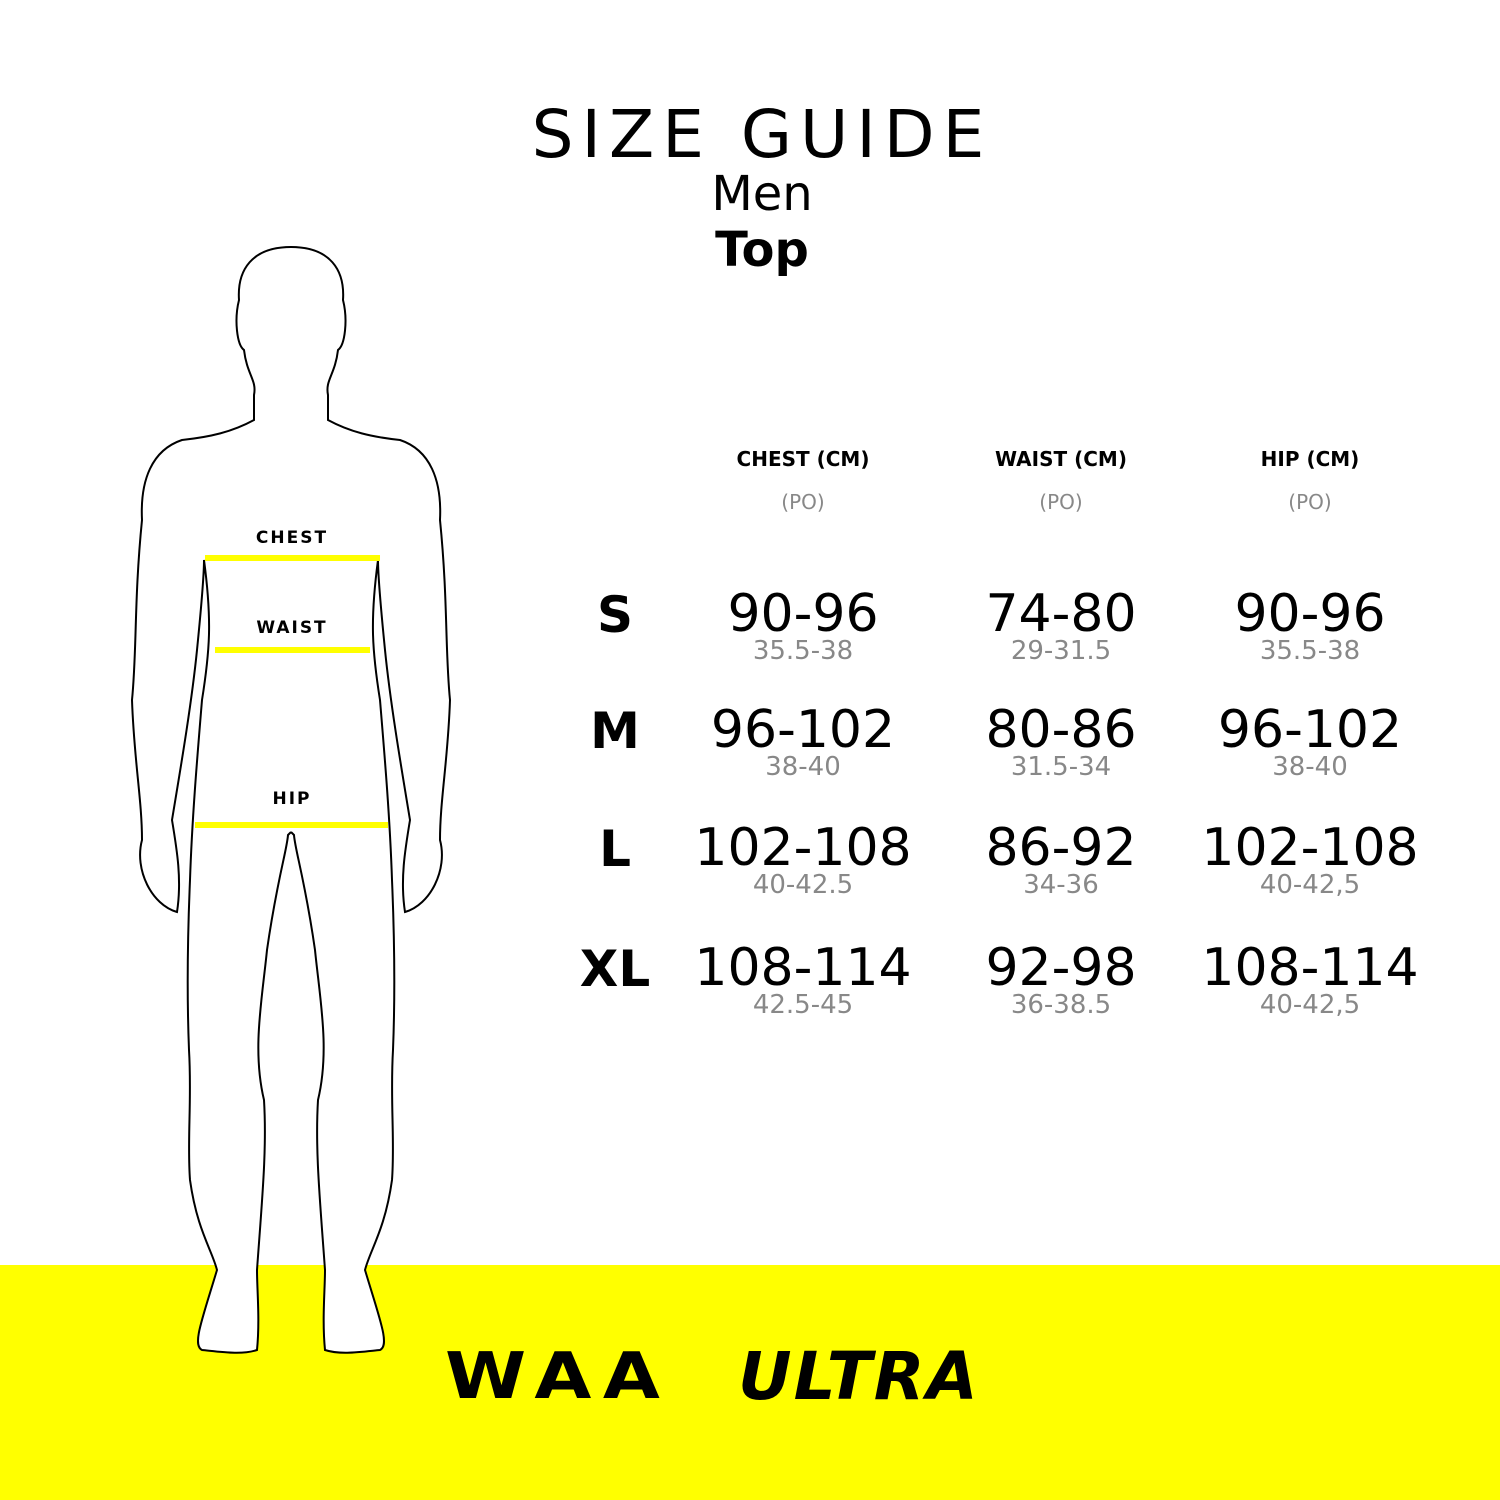 The width and height of the screenshot is (1500, 1500). Describe the element at coordinates (1061, 502) in the screenshot. I see `column-unit-waist: (PO)` at that location.